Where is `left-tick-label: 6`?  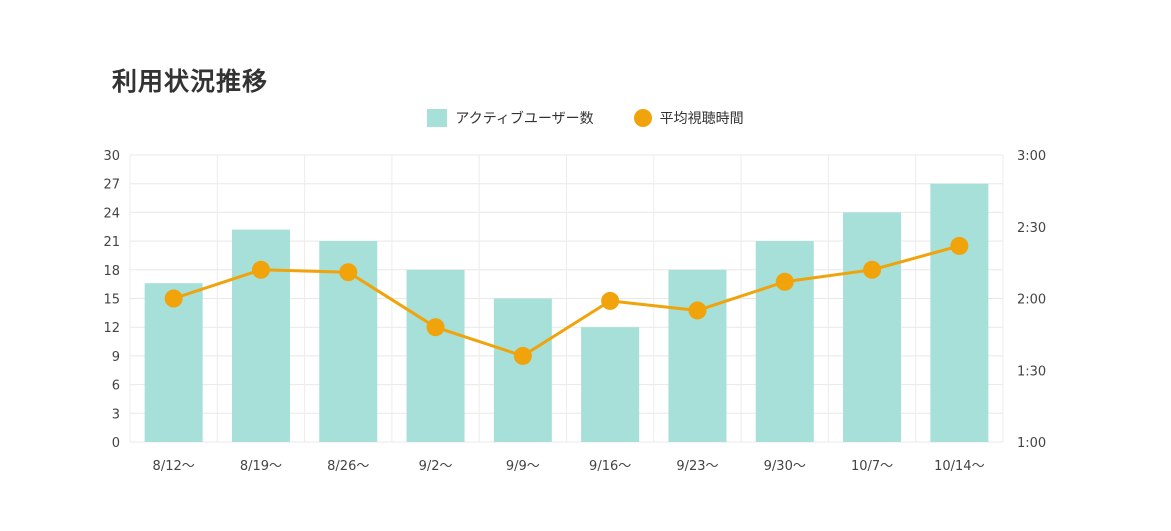 left-tick-label: 6 is located at coordinates (116, 386).